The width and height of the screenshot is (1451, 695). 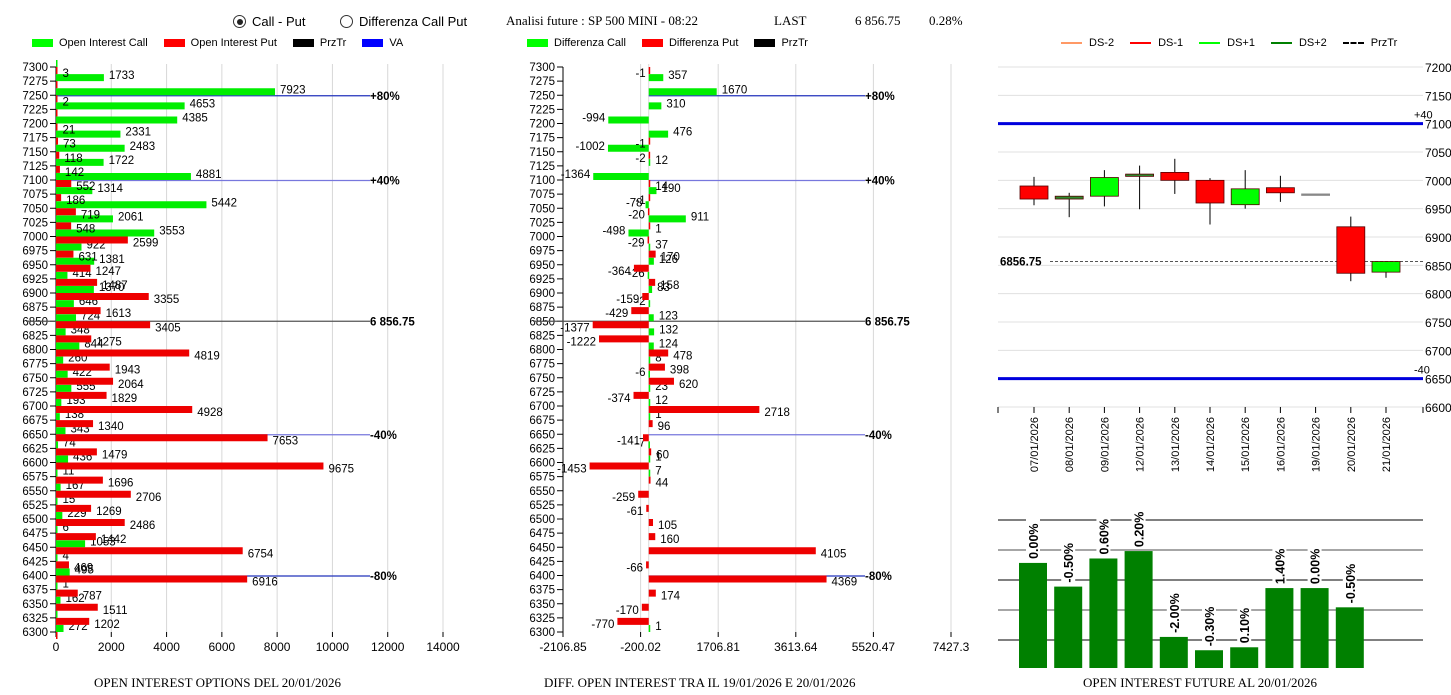 What do you see at coordinates (1227, 43) in the screenshot?
I see `legend-item-ds+1: DS+1` at bounding box center [1227, 43].